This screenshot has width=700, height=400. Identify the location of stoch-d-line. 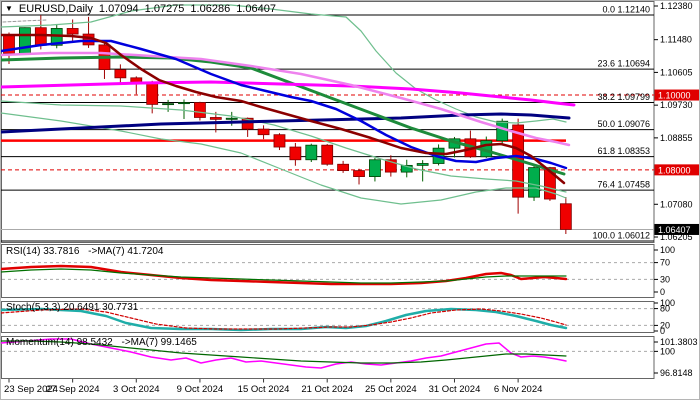
(284, 319).